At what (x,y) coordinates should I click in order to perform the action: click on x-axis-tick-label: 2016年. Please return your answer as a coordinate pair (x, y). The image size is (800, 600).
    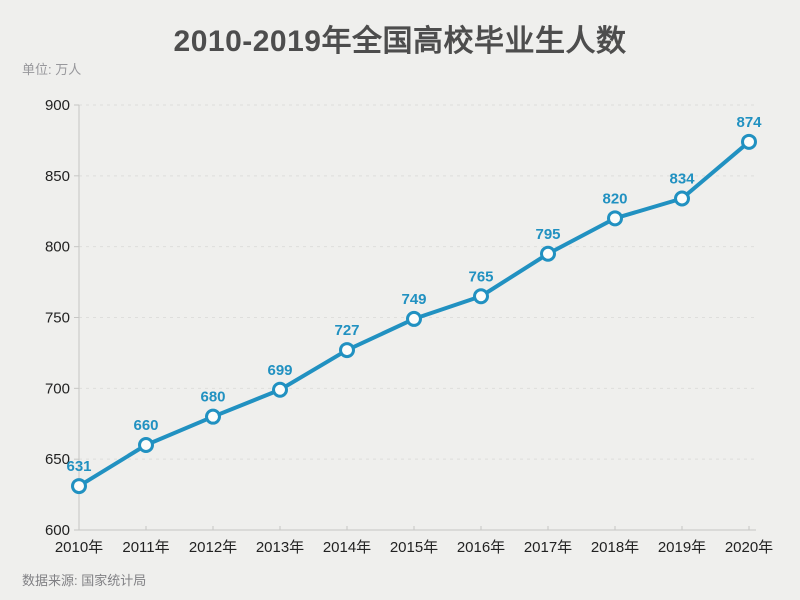
    Looking at the image, I should click on (481, 547).